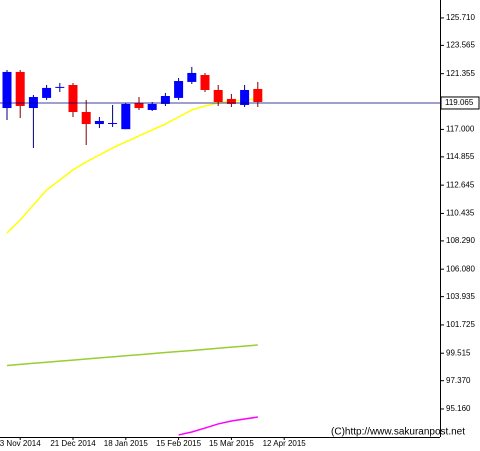 The height and width of the screenshot is (451, 480). Describe the element at coordinates (178, 443) in the screenshot. I see `x-tick-label: 15 Feb 2015` at that location.